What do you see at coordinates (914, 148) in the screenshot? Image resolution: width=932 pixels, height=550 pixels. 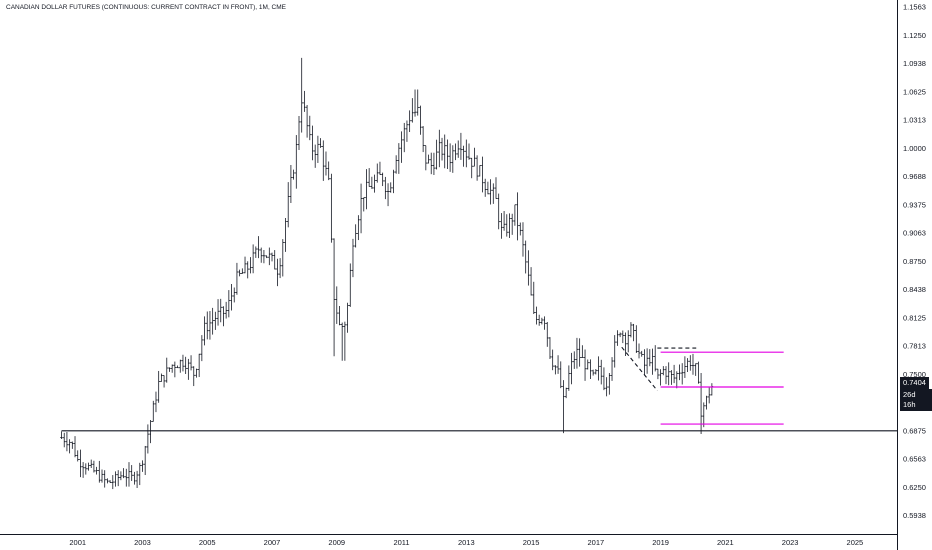 I see `price-tick-label: 1.0000` at bounding box center [914, 148].